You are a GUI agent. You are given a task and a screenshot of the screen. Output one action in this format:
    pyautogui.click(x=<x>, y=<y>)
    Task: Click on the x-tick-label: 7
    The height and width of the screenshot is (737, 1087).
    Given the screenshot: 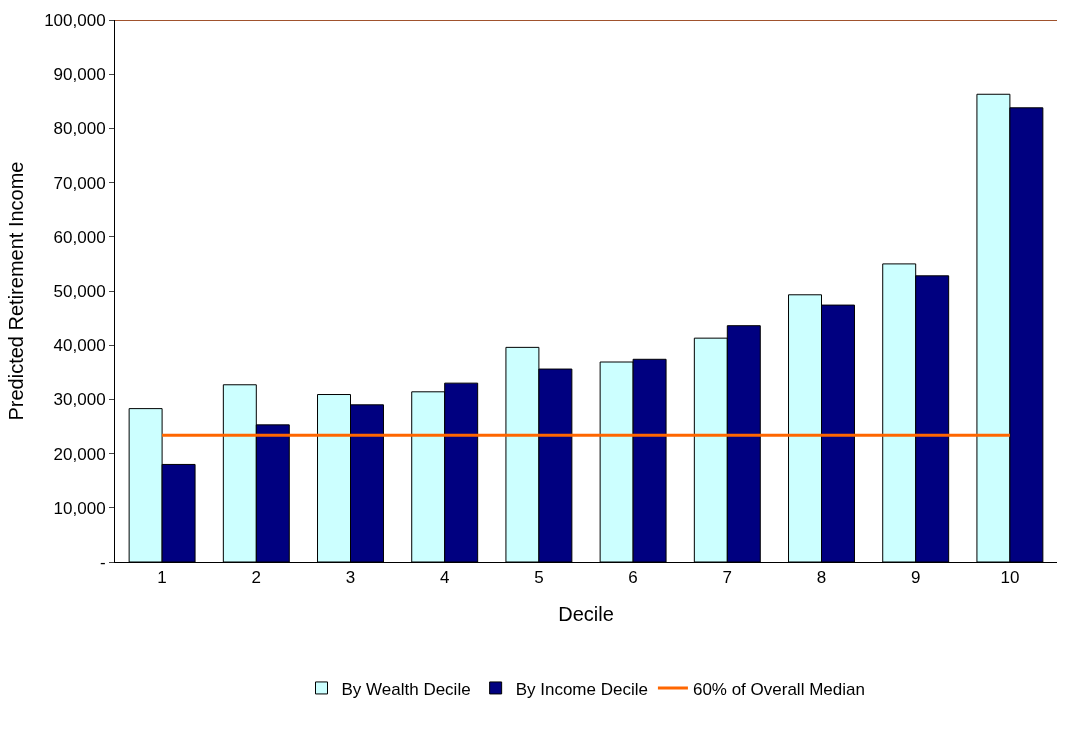 What is the action you would take?
    pyautogui.click(x=727, y=578)
    